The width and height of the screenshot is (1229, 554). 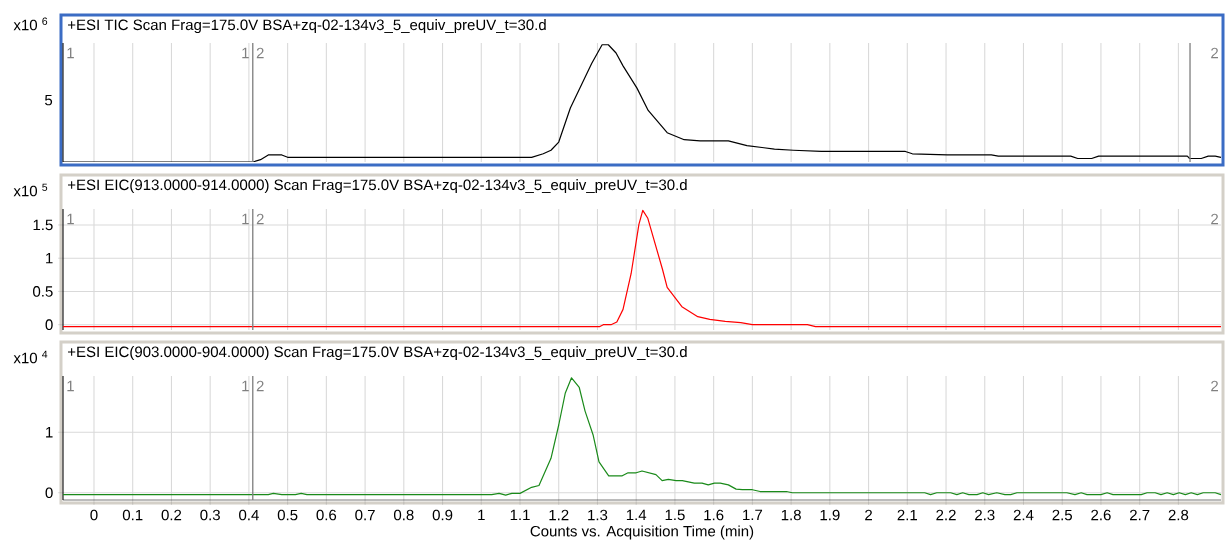 I want to click on x-tick-label: 0.2, so click(x=171, y=515).